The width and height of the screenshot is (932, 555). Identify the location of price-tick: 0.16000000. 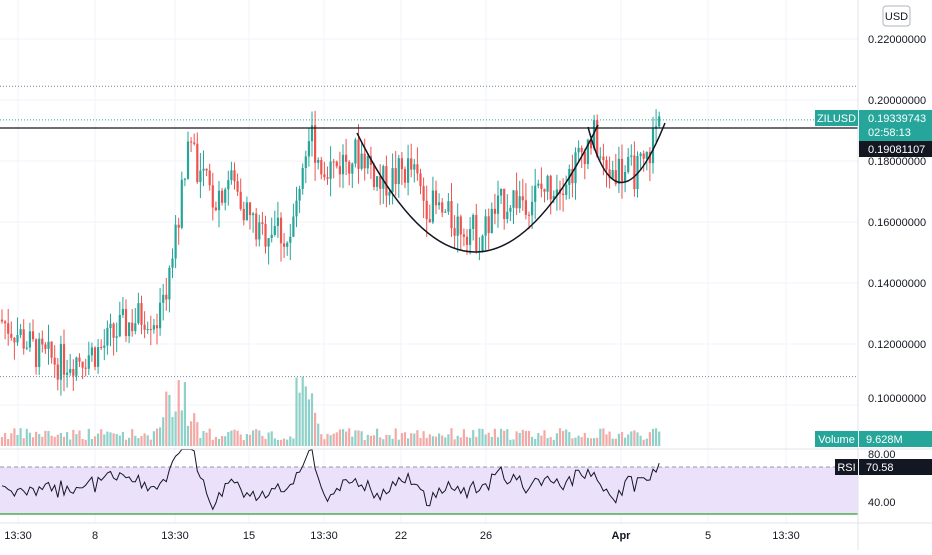
(897, 223).